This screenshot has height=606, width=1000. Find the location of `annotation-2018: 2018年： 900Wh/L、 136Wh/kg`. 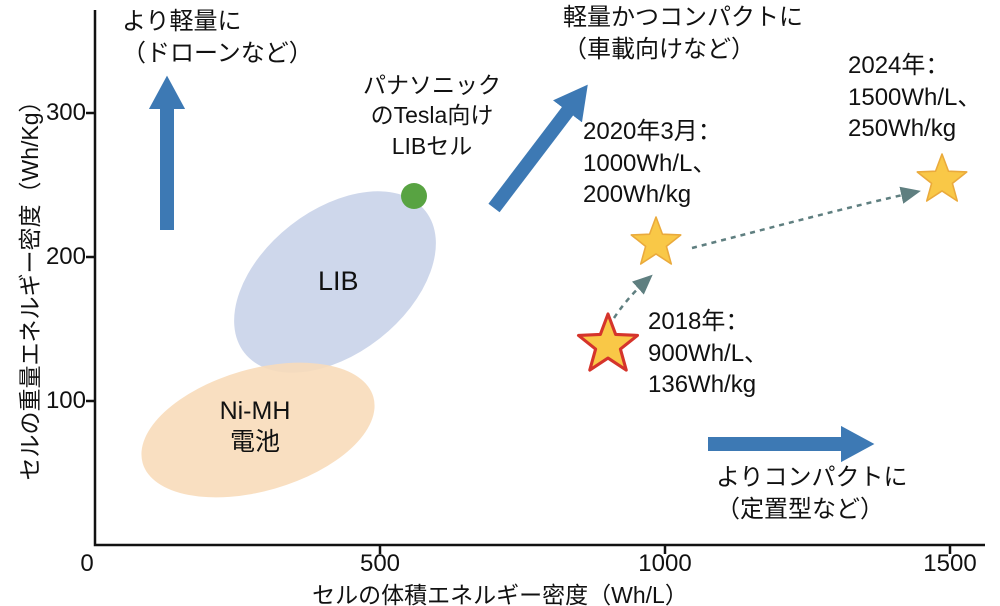

annotation-2018: 2018年： 900Wh/L、 136Wh/kg is located at coordinates (708, 353).